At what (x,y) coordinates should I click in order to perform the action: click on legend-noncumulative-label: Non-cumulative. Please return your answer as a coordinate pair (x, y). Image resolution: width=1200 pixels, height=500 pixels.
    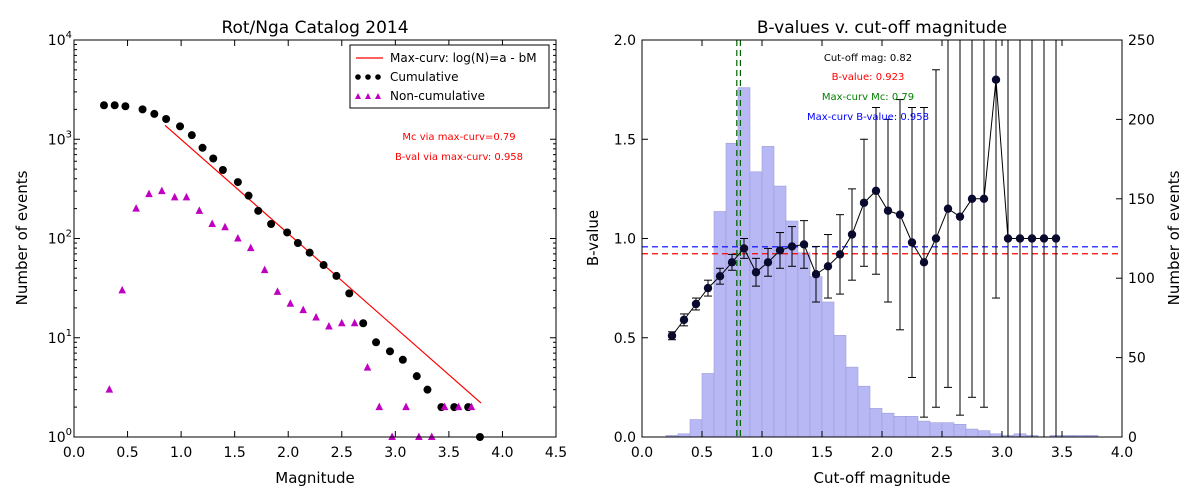
    Looking at the image, I should click on (437, 96).